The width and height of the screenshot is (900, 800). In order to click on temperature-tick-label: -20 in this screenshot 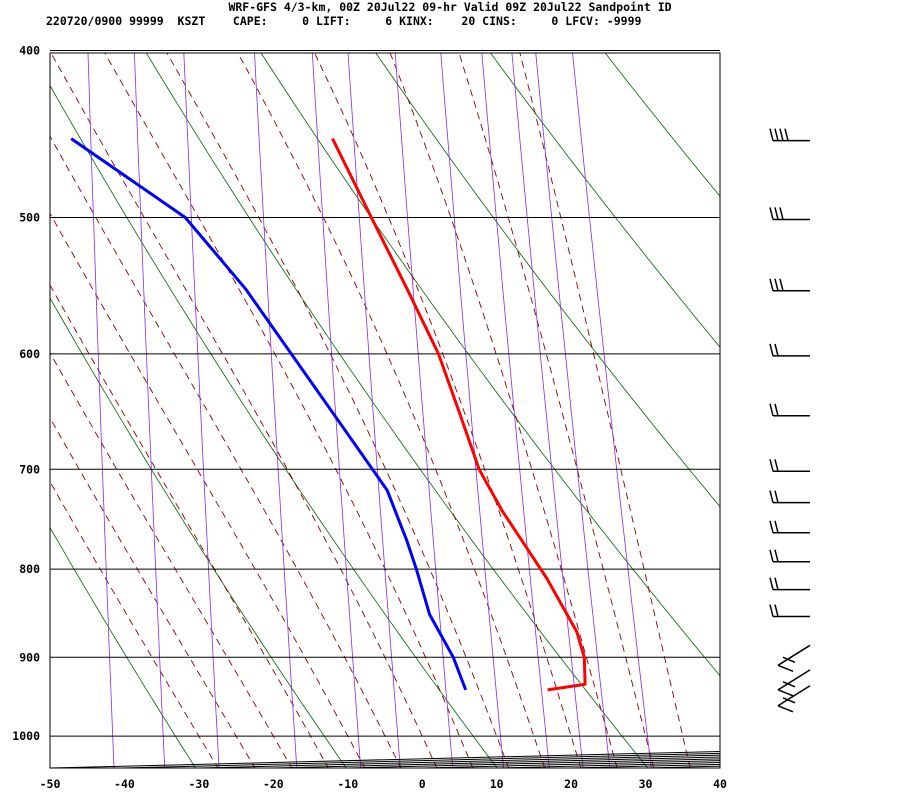, I will do `click(273, 784)`.